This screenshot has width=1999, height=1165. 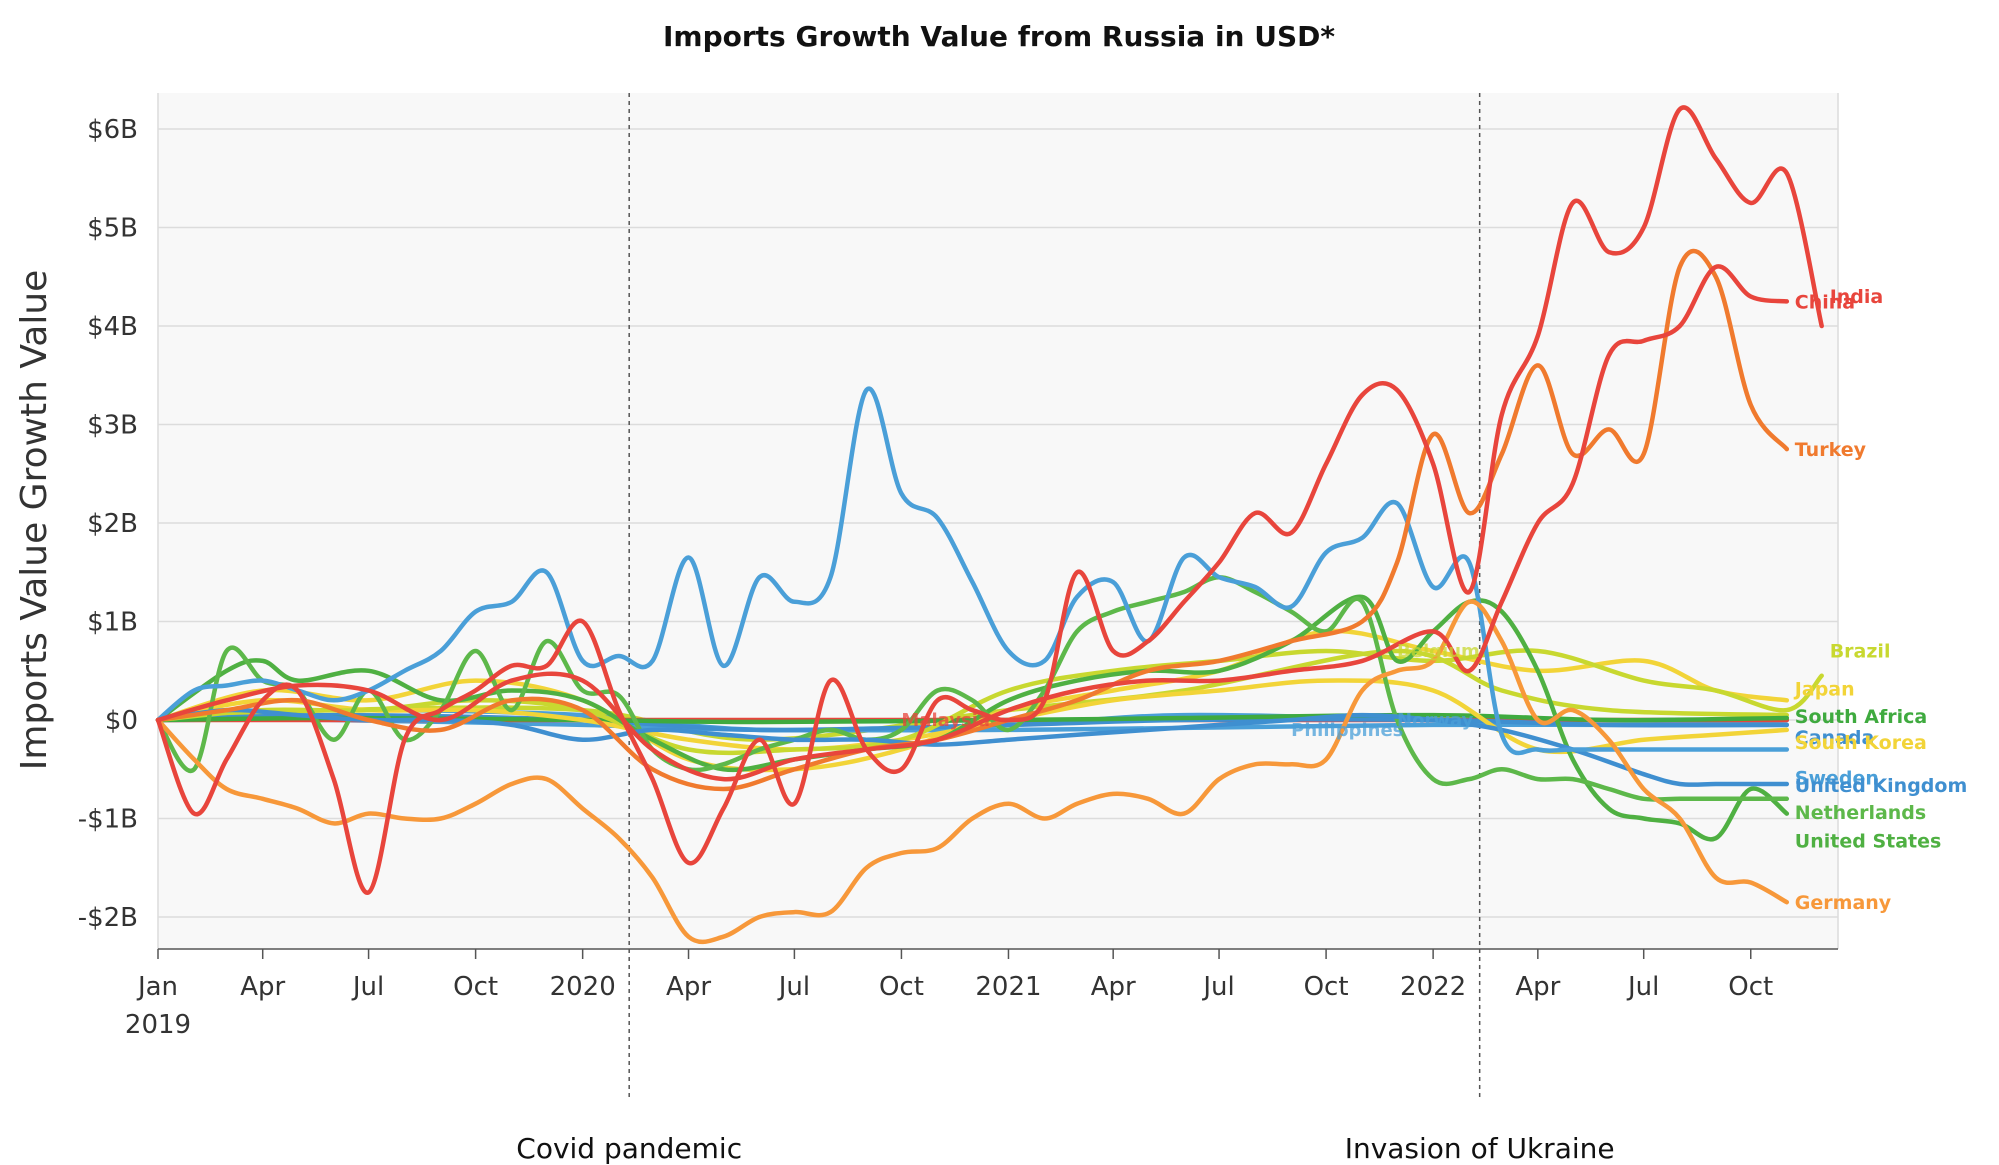 What do you see at coordinates (1837, 779) in the screenshot?
I see `end-label-sweden: Sweden` at bounding box center [1837, 779].